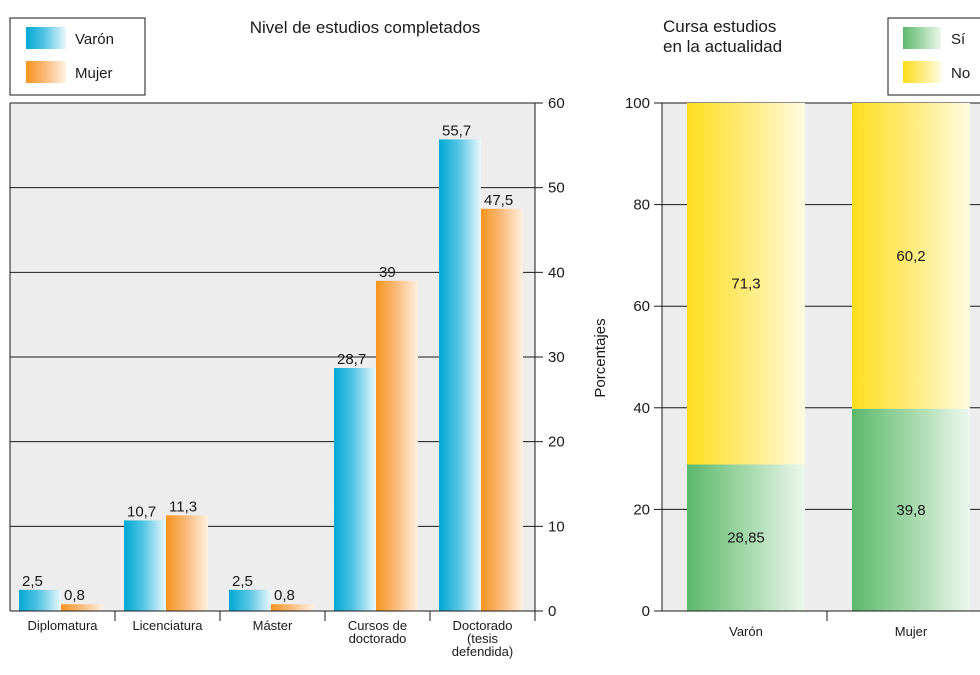  Describe the element at coordinates (94, 39) in the screenshot. I see `legend-label-varon: Varón` at that location.